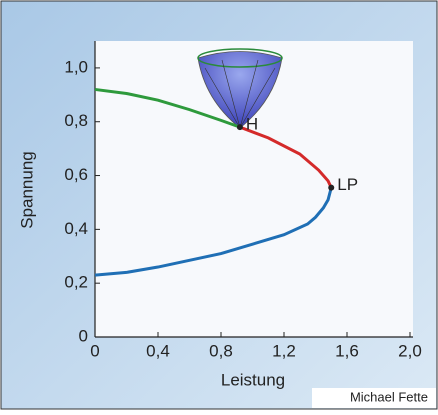 Image resolution: width=438 pixels, height=415 pixels. What do you see at coordinates (76, 120) in the screenshot?
I see `y-tick-label: 0,8` at bounding box center [76, 120].